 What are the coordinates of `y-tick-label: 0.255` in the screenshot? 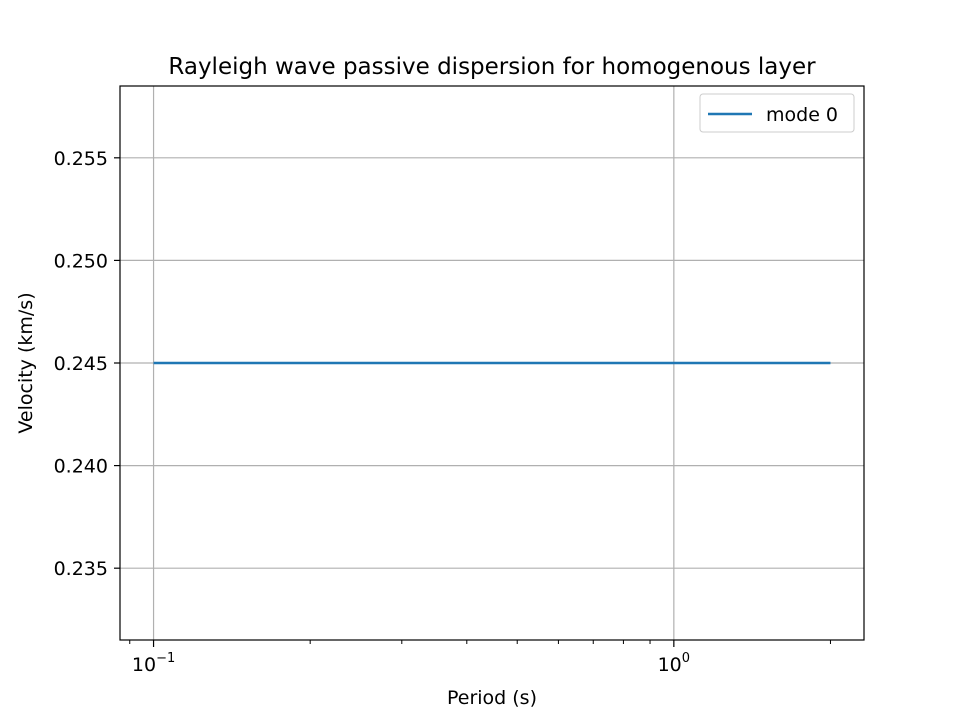 It's located at (81, 159).